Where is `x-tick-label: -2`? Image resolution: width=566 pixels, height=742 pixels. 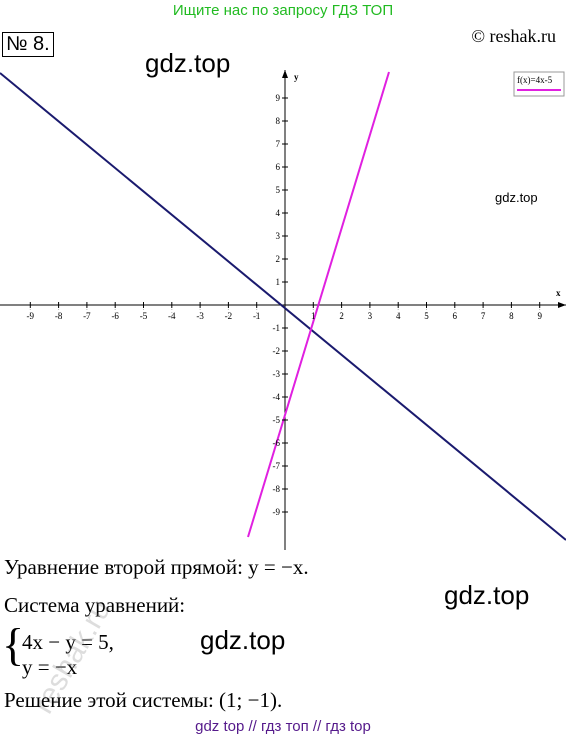 x-tick-label: -2 is located at coordinates (229, 316).